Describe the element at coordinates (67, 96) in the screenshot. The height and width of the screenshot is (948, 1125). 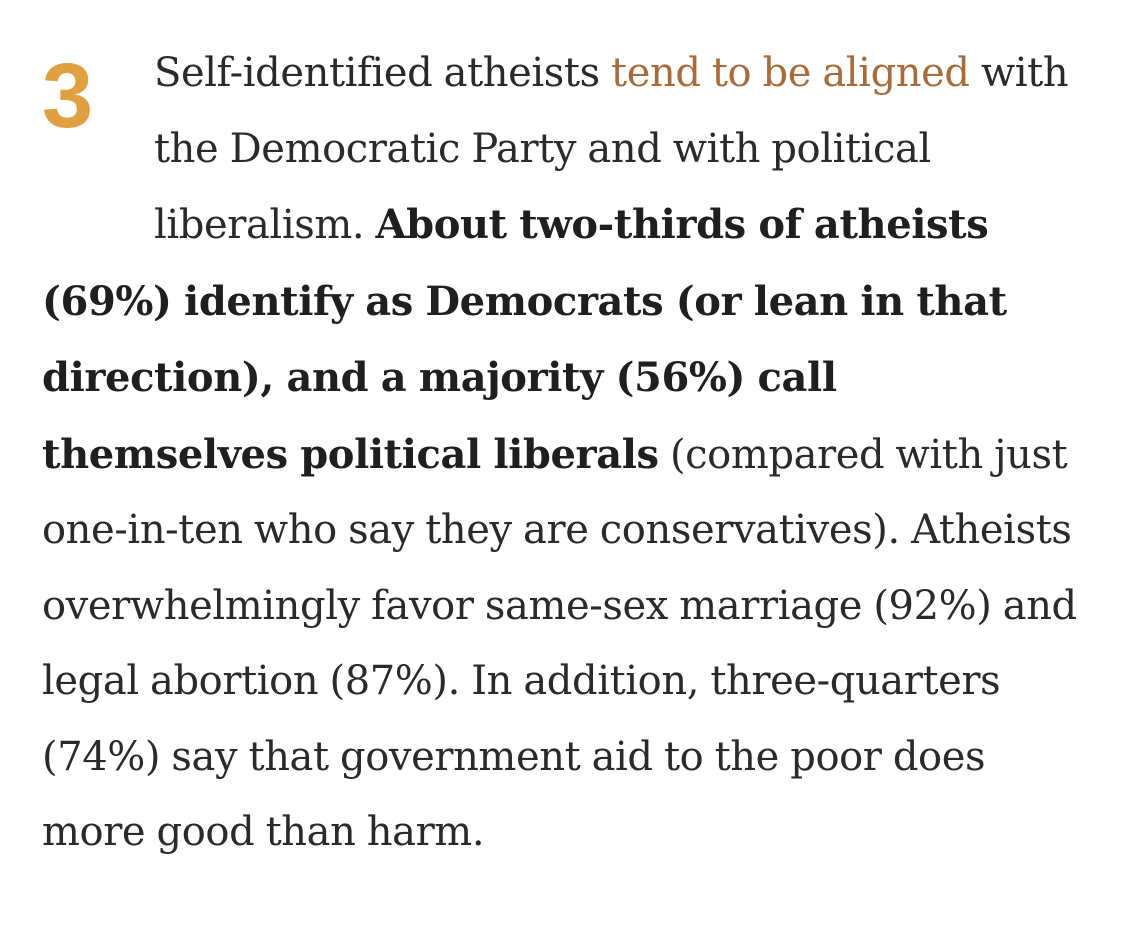
I see `item-number: 3` at that location.